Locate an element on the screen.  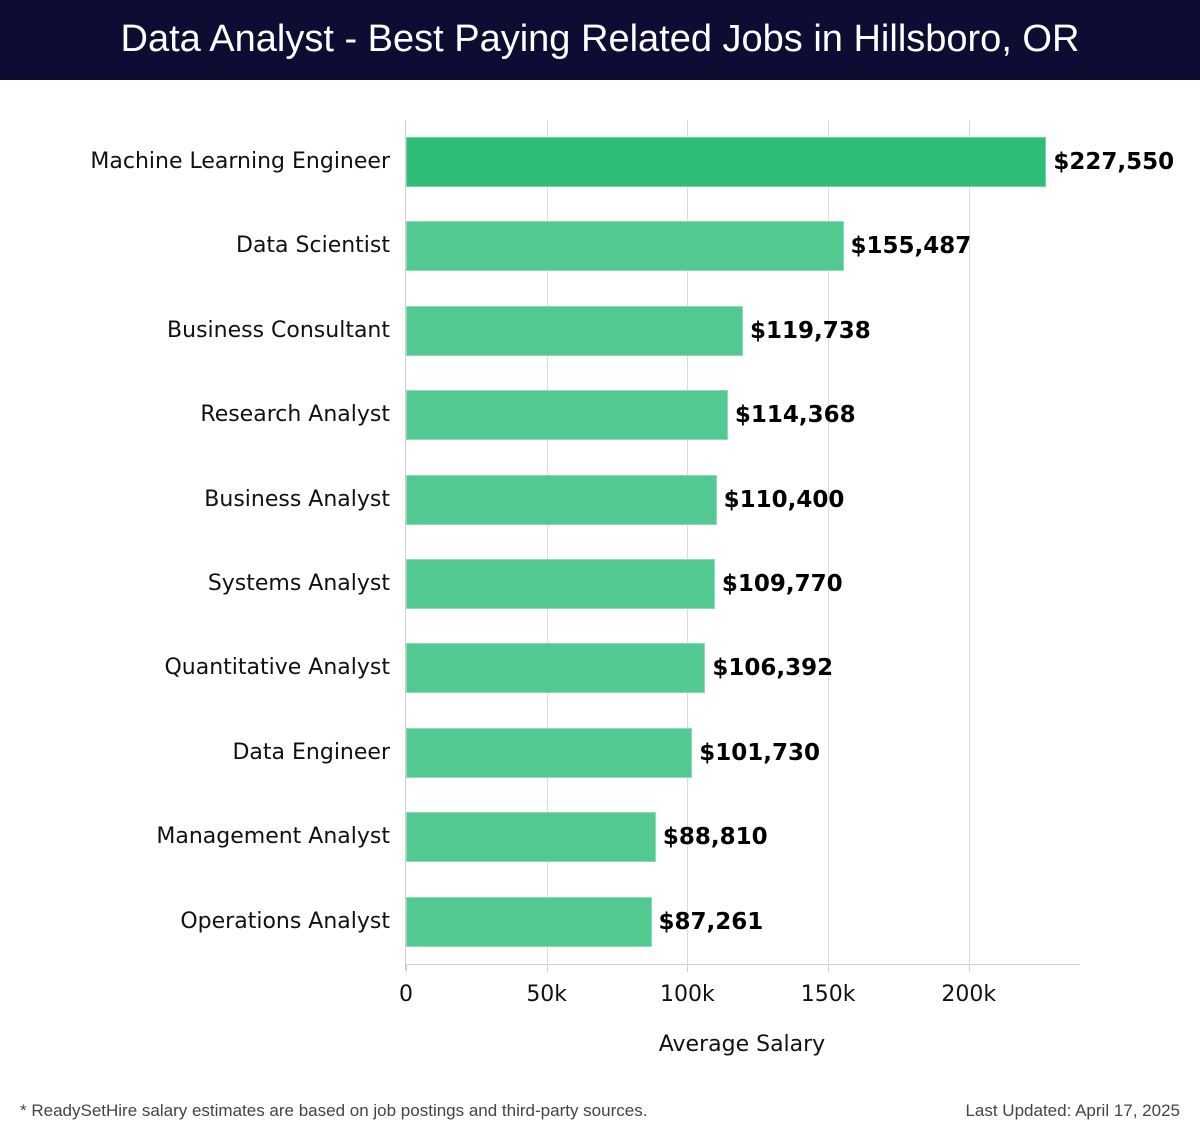
value-label: $110,400 is located at coordinates (784, 499).